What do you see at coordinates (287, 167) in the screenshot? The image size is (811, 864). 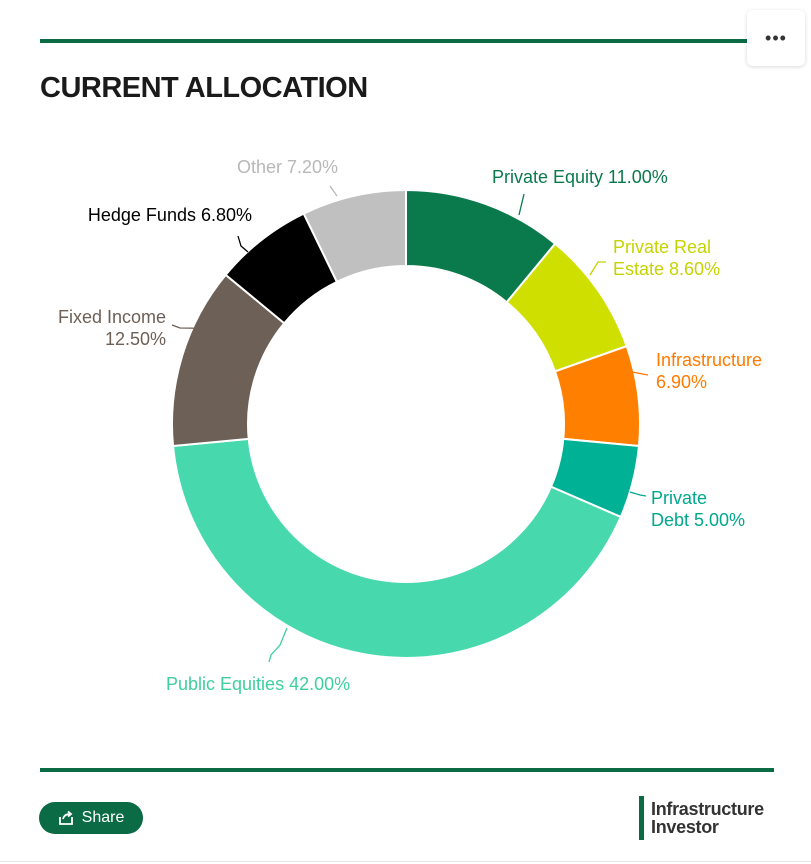 I see `label-other: Other 7.20%` at bounding box center [287, 167].